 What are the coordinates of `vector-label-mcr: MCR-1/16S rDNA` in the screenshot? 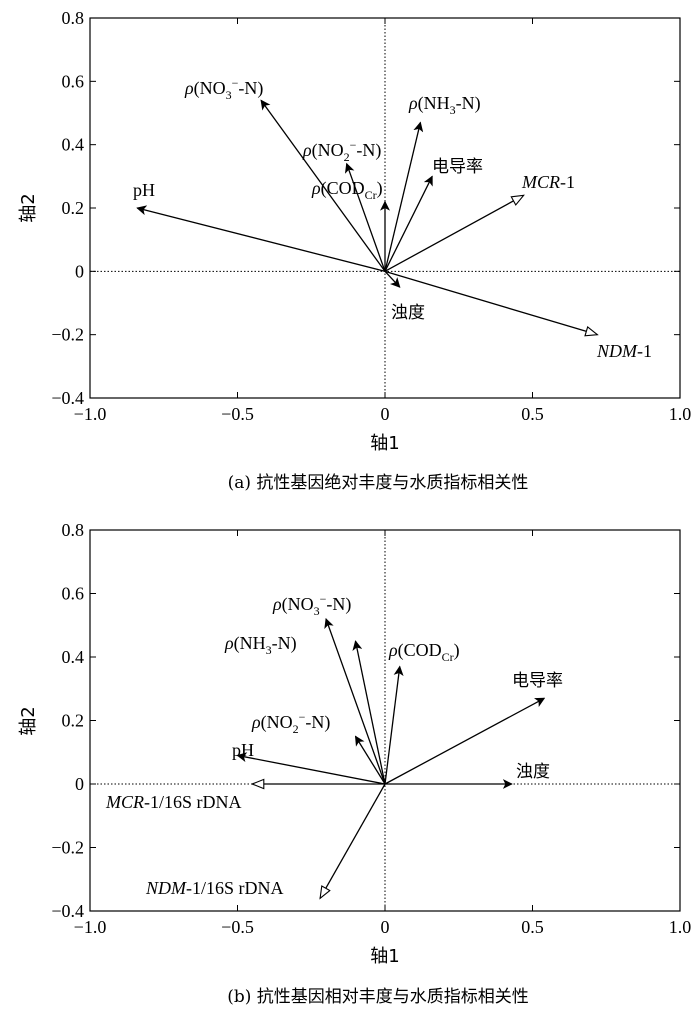 It's located at (173, 802).